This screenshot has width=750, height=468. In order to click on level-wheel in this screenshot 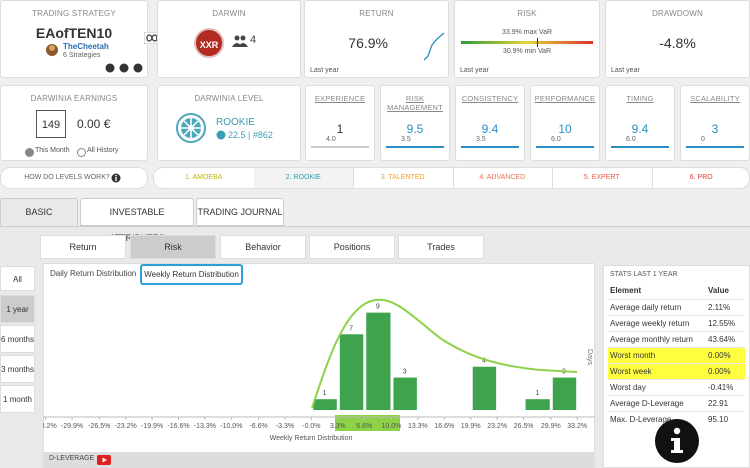, I will do `click(191, 128)`.